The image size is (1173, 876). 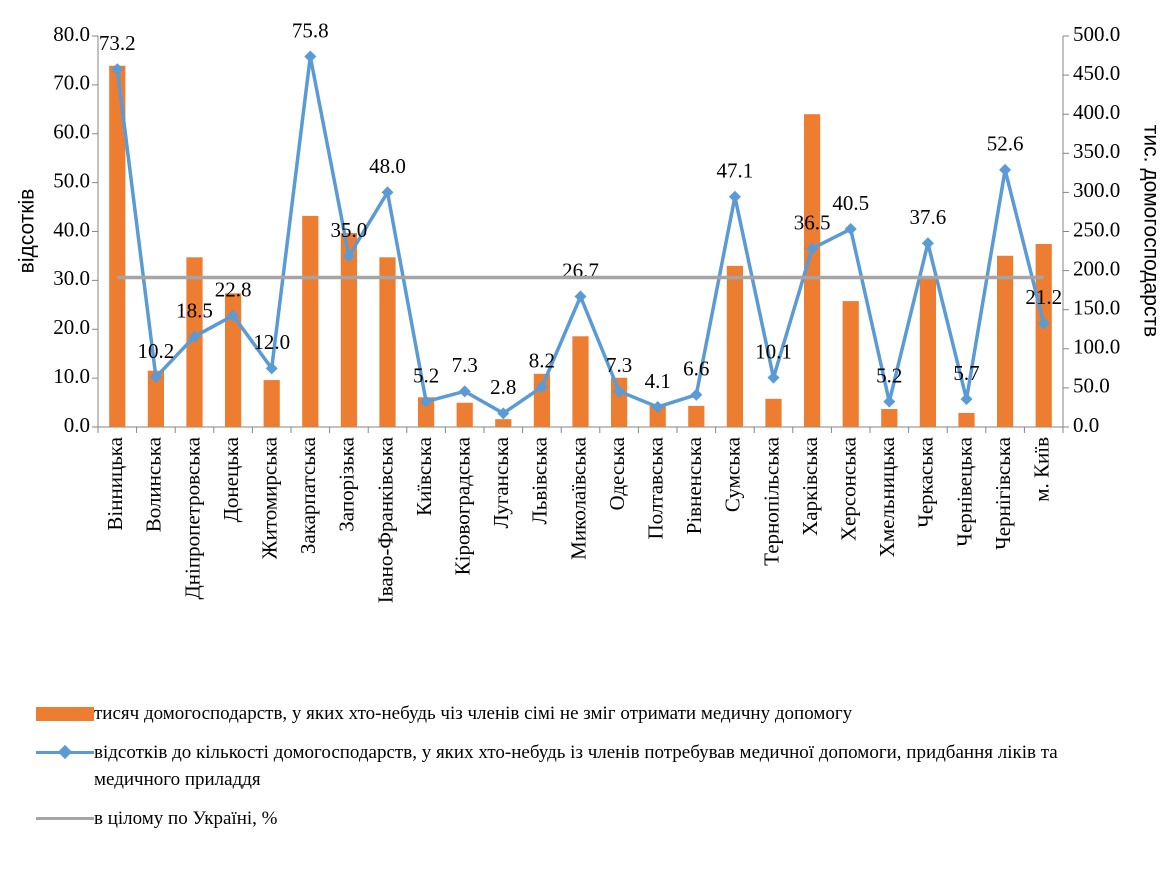 What do you see at coordinates (773, 351) in the screenshot?
I see `data-label: 10.1` at bounding box center [773, 351].